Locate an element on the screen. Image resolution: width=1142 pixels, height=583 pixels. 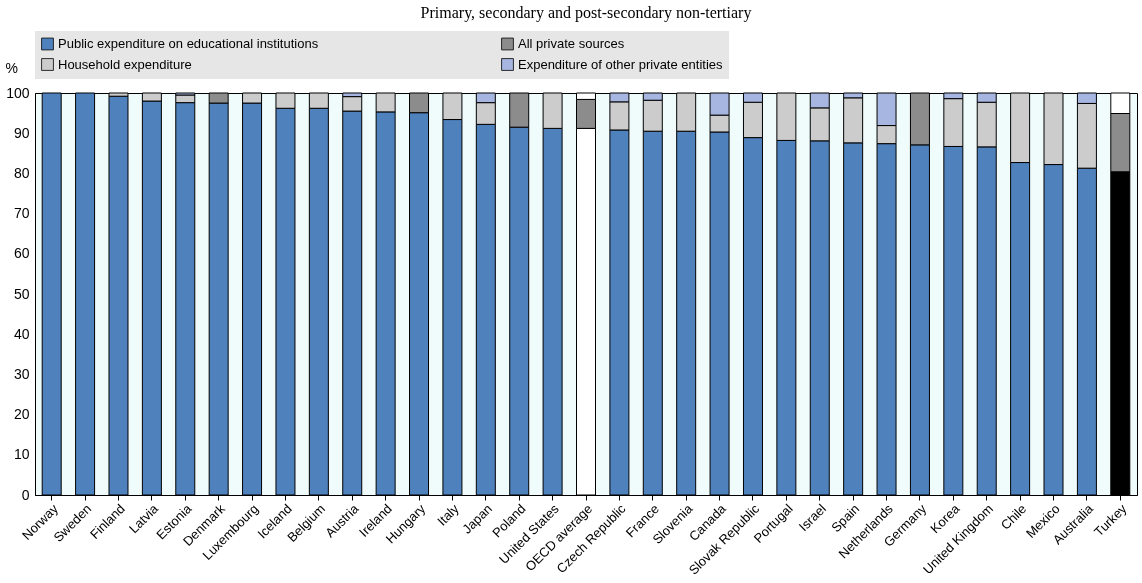
legend-label: Public expenditure on educational institutions is located at coordinates (188, 43).